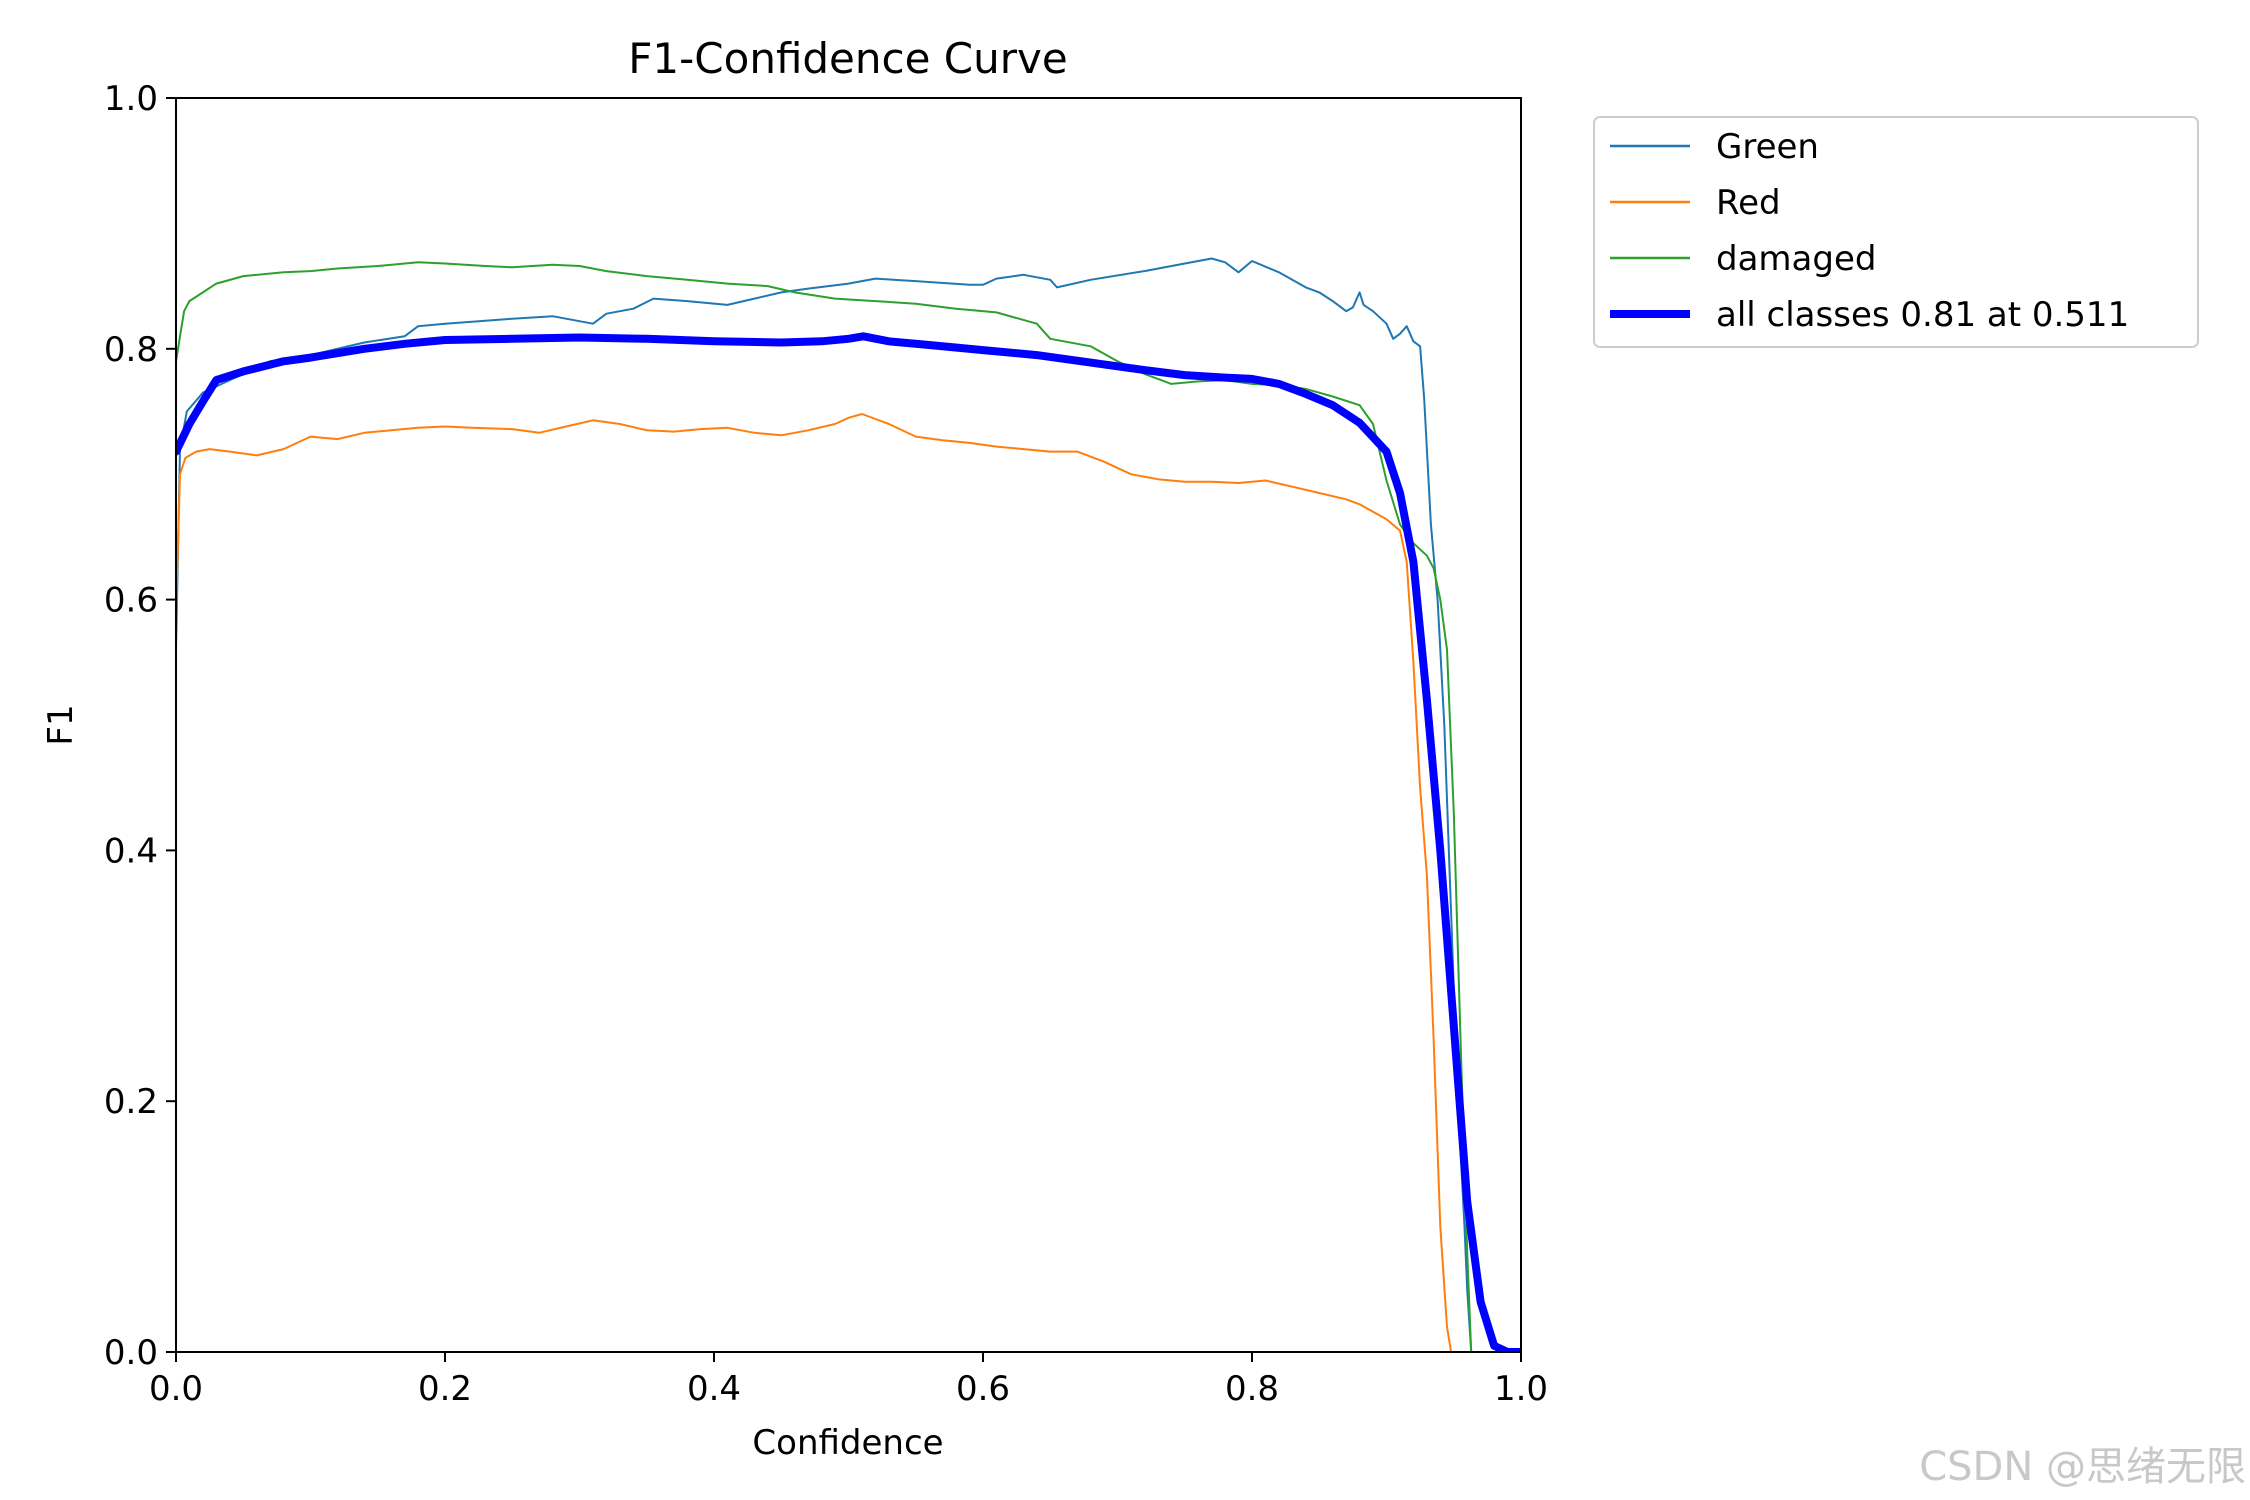  What do you see at coordinates (131, 1353) in the screenshot?
I see `y-tick-label: 0.0` at bounding box center [131, 1353].